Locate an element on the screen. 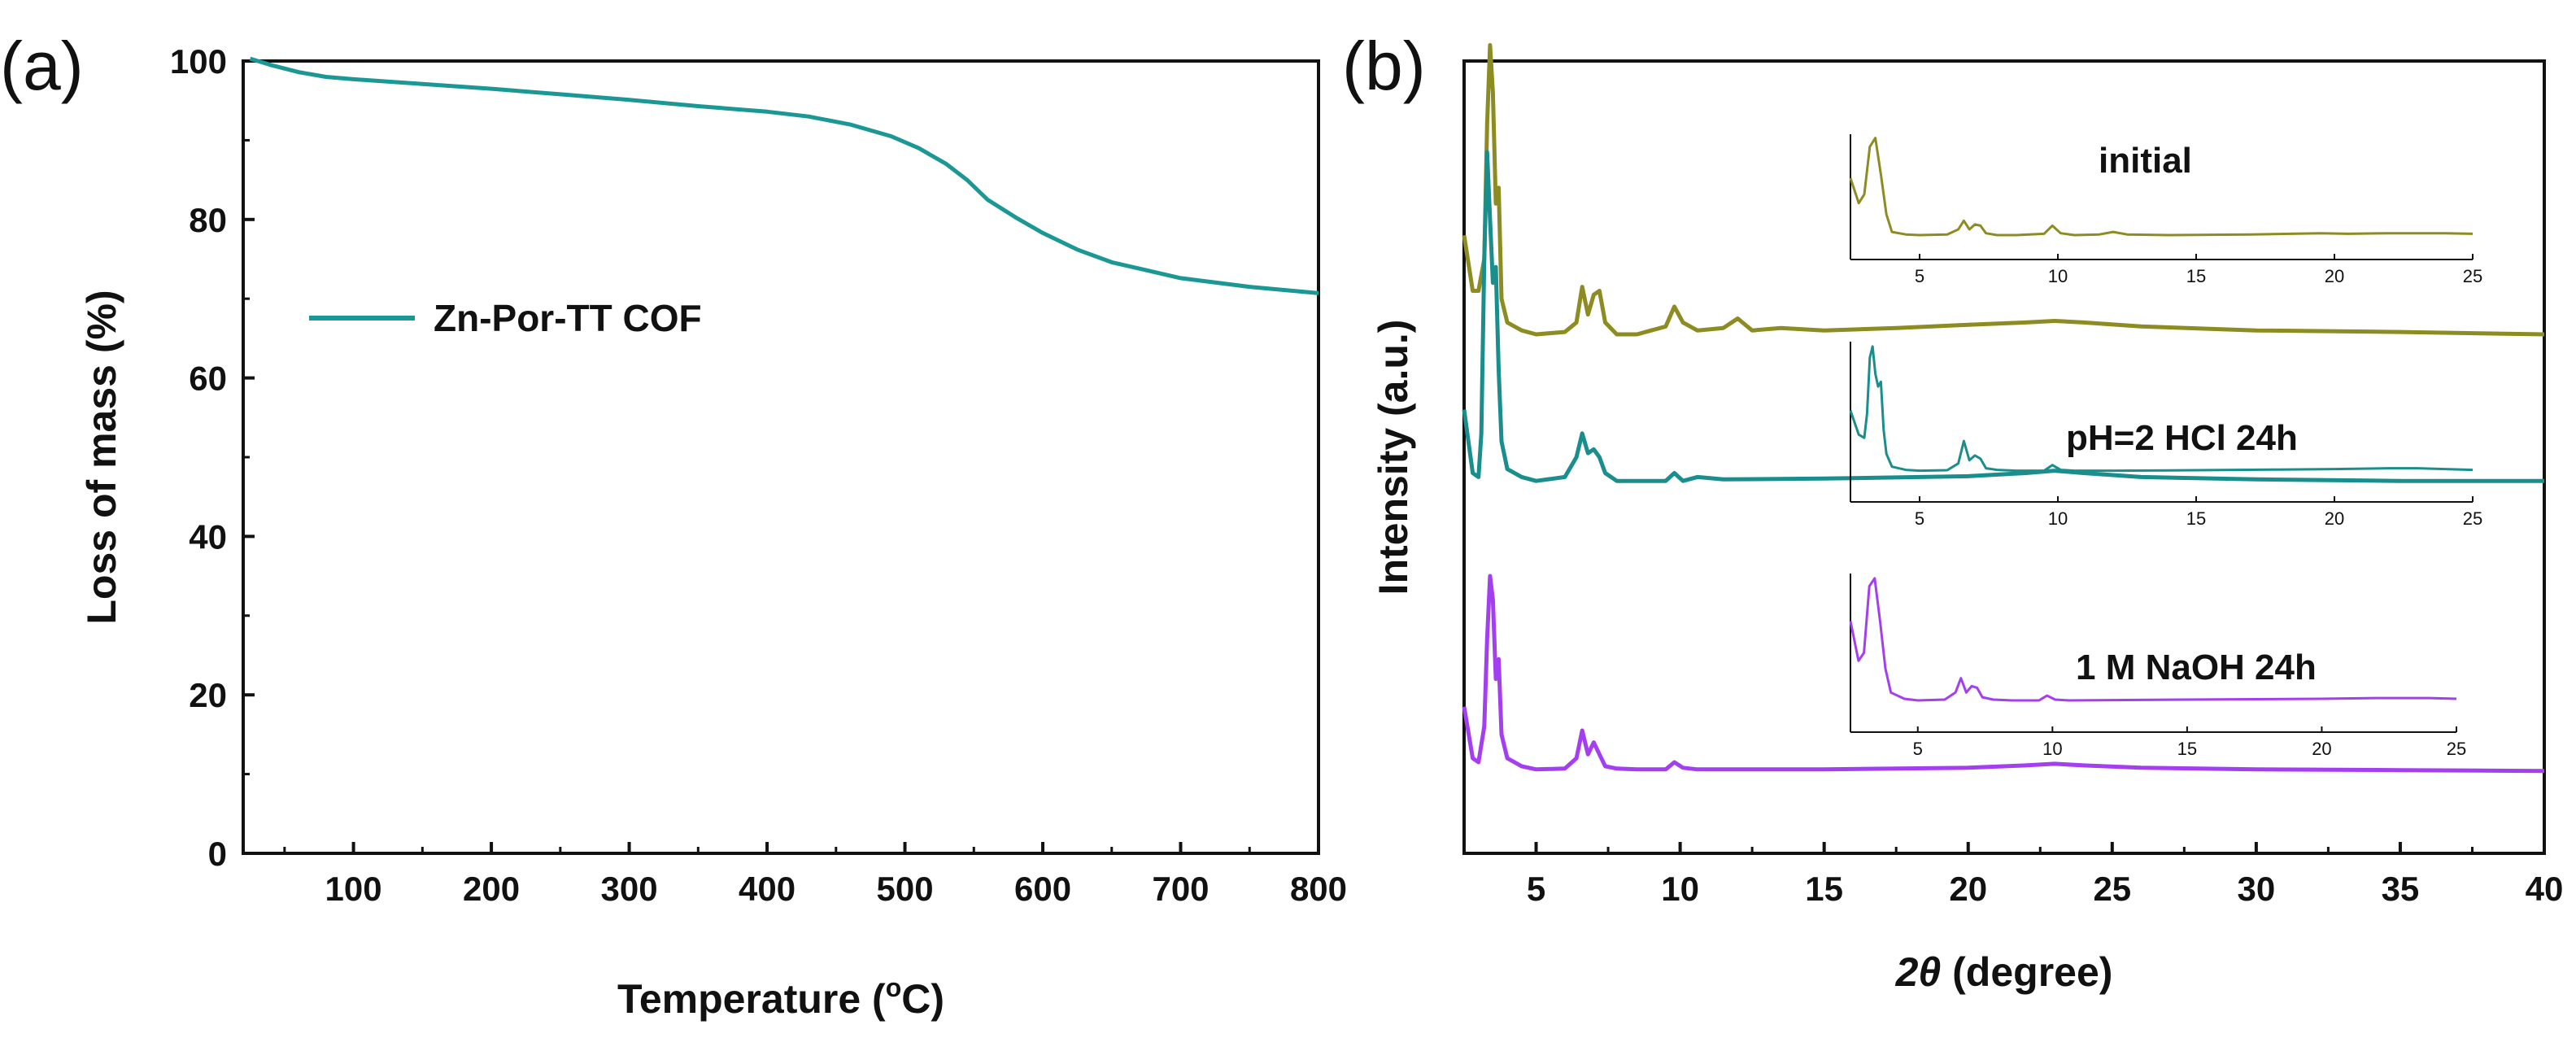 This screenshot has height=1038, width=2576. panel-b-x-title-italic: 2θ is located at coordinates (1918, 972).